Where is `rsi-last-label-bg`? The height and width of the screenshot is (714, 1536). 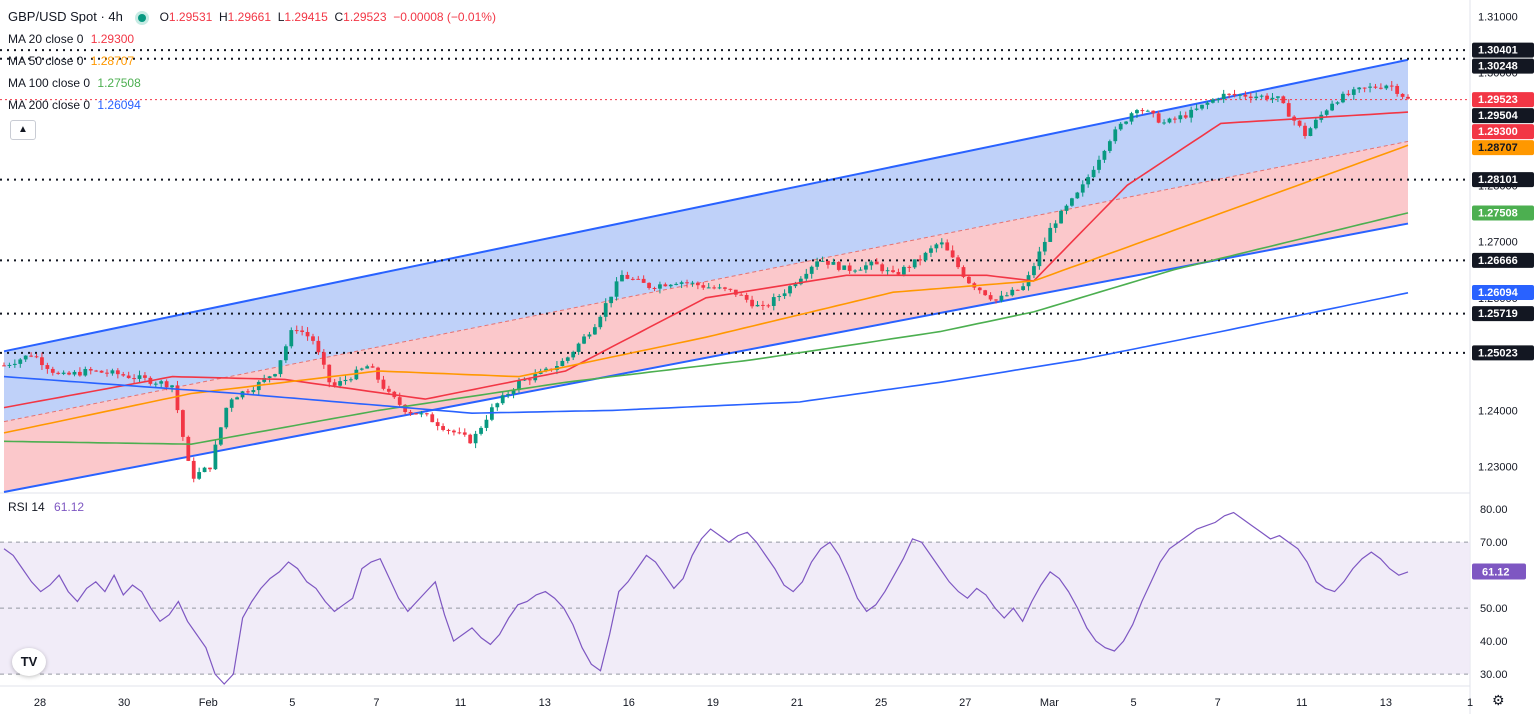
rsi-last-label-bg is located at coordinates (1499, 571).